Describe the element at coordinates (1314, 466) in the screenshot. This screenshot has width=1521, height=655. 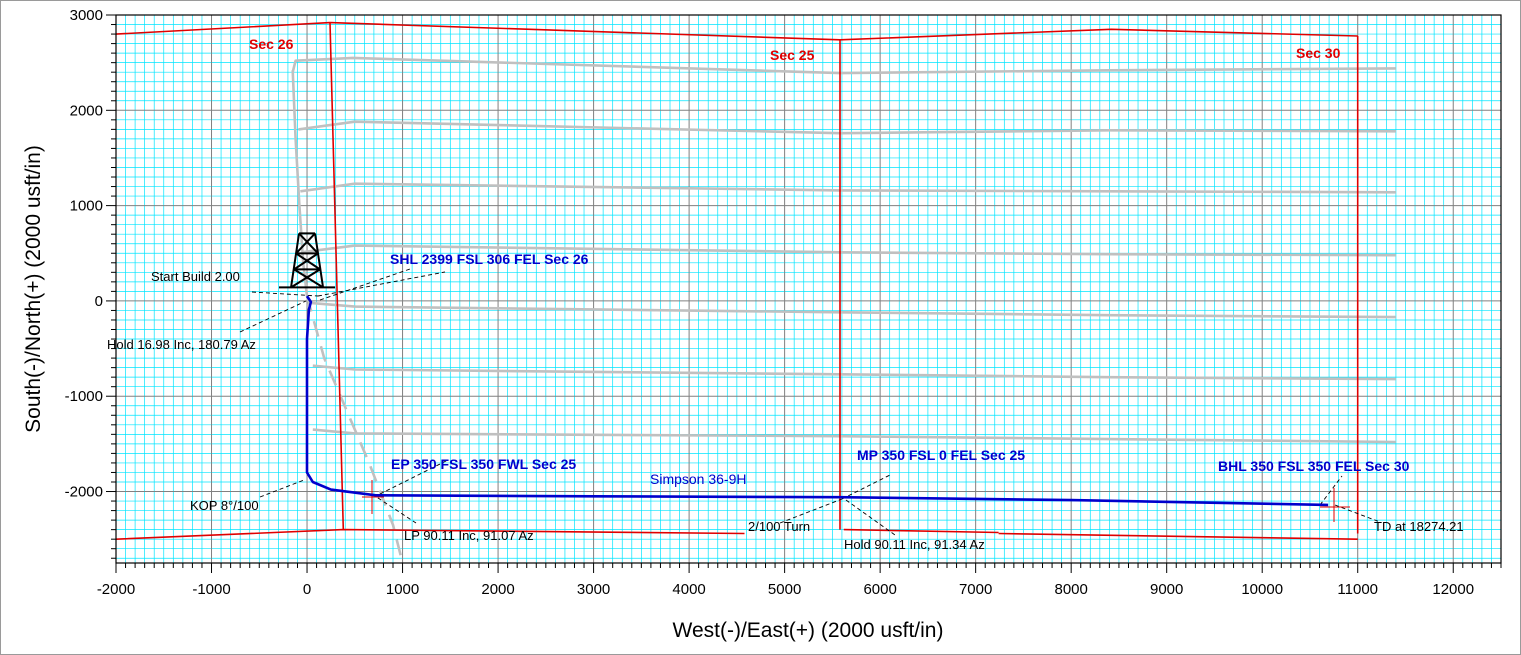
I see `annotation-bhl: BHL 350 FSL 350 FEL Sec 30` at that location.